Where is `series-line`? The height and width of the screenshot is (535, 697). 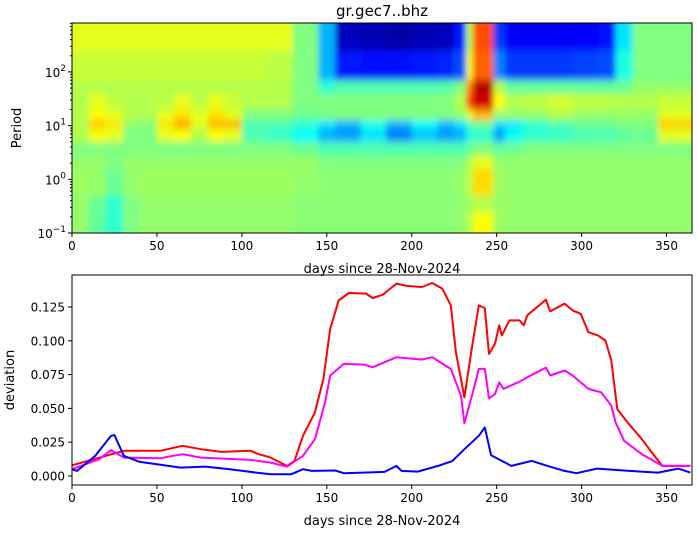 series-line is located at coordinates (381, 451).